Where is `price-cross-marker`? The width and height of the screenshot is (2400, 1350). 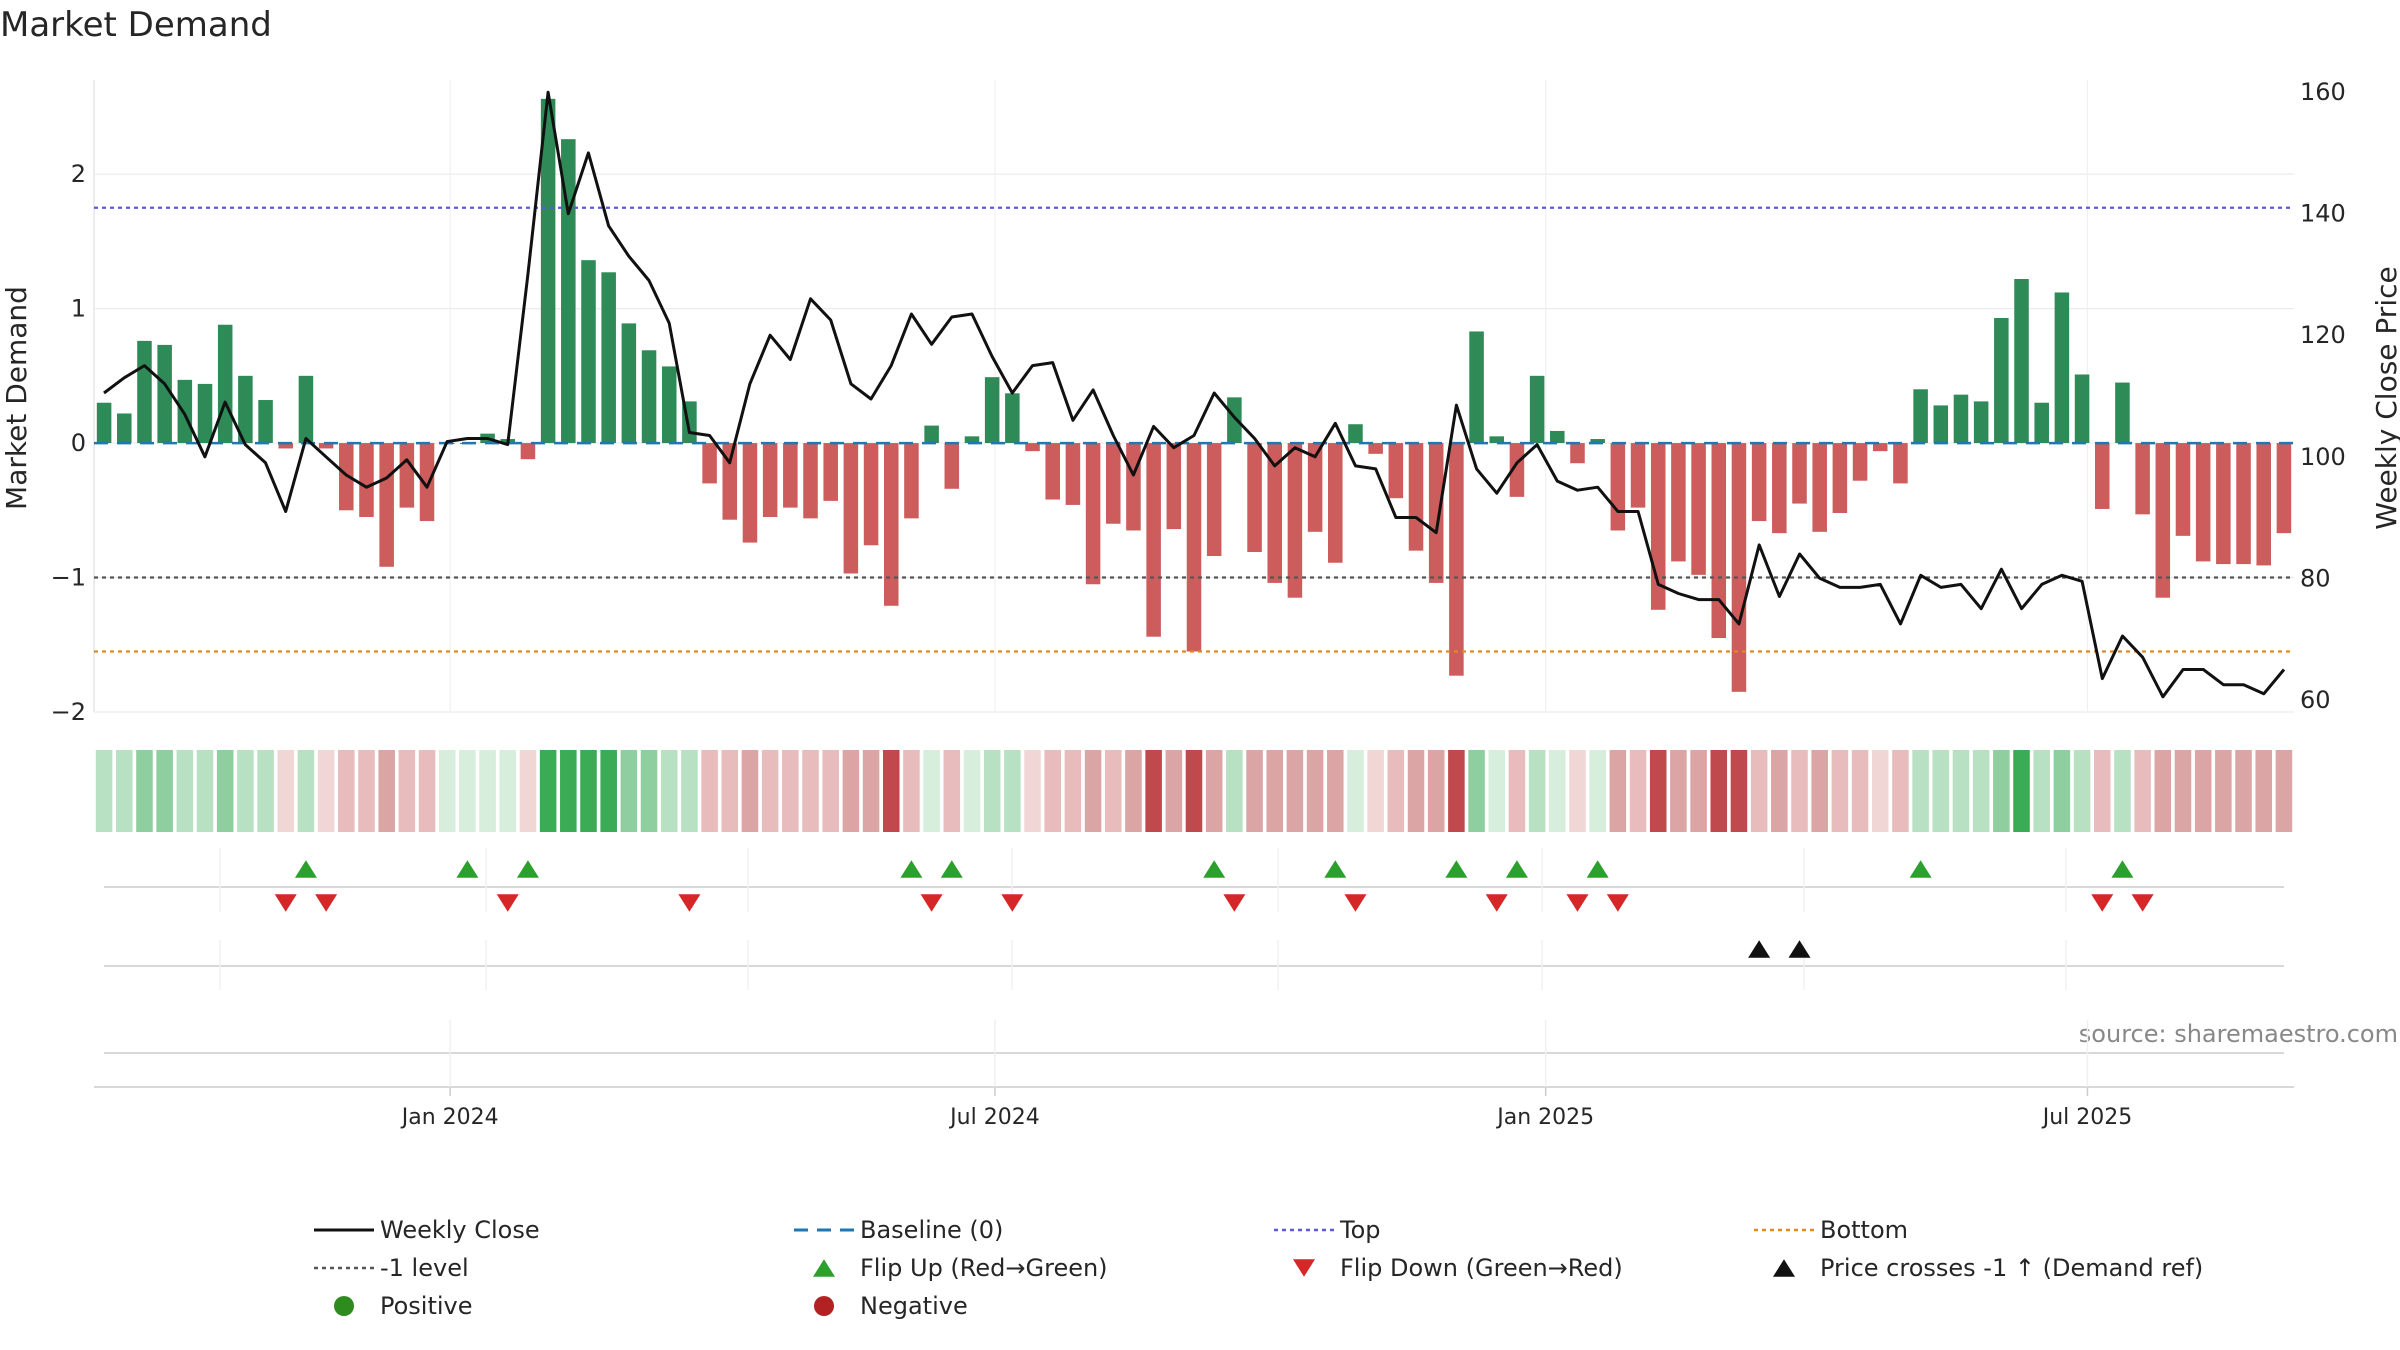
price-cross-marker is located at coordinates (1759, 949).